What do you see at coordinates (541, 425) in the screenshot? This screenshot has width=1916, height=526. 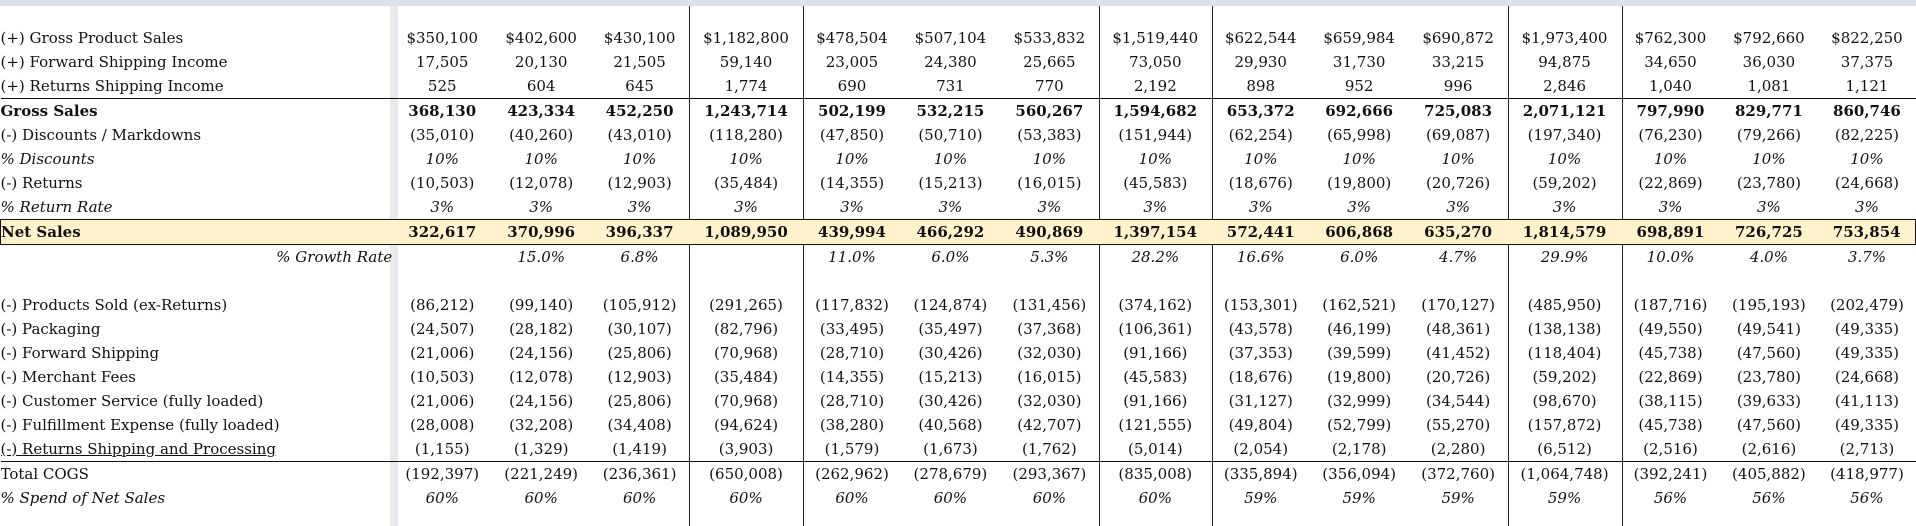 I see `cell-value: (32,208)` at bounding box center [541, 425].